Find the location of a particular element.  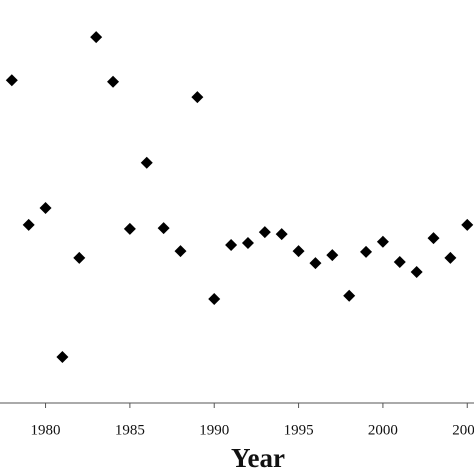

x-tick-label: 1995 is located at coordinates (299, 430).